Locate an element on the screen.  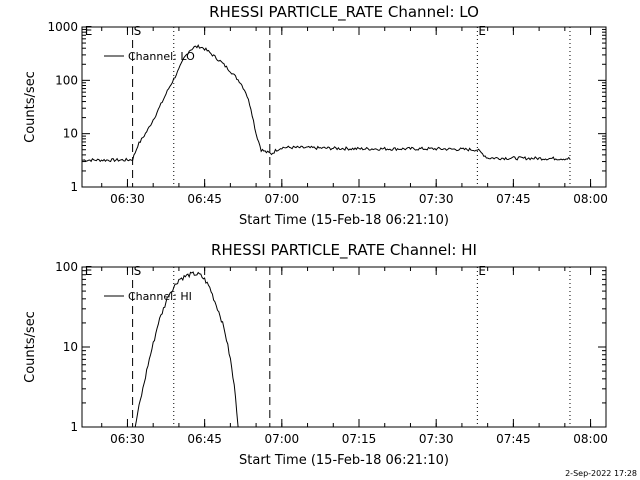
data-series-line is located at coordinates (186, 349).